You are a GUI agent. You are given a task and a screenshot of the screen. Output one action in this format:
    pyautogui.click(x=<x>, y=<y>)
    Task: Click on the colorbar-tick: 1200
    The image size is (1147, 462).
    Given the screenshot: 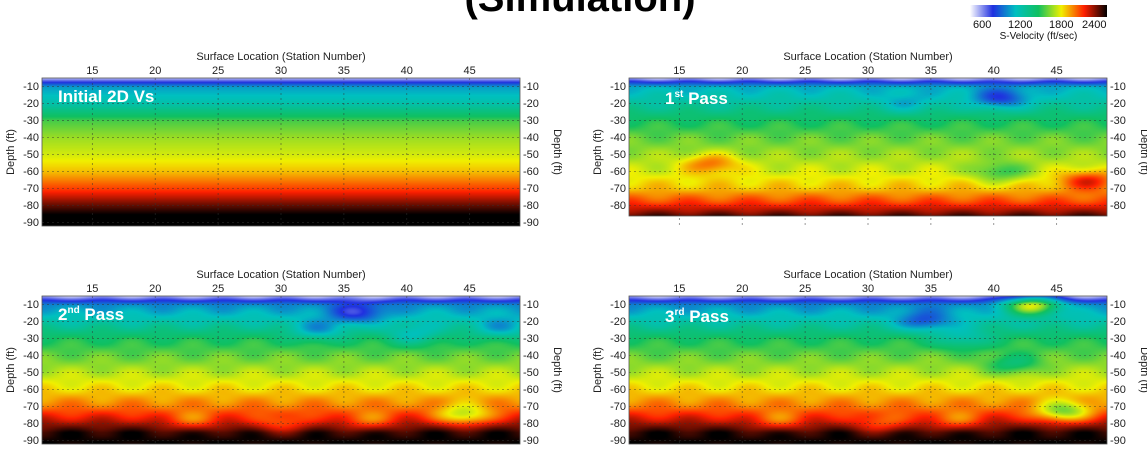 What is the action you would take?
    pyautogui.click(x=1020, y=25)
    